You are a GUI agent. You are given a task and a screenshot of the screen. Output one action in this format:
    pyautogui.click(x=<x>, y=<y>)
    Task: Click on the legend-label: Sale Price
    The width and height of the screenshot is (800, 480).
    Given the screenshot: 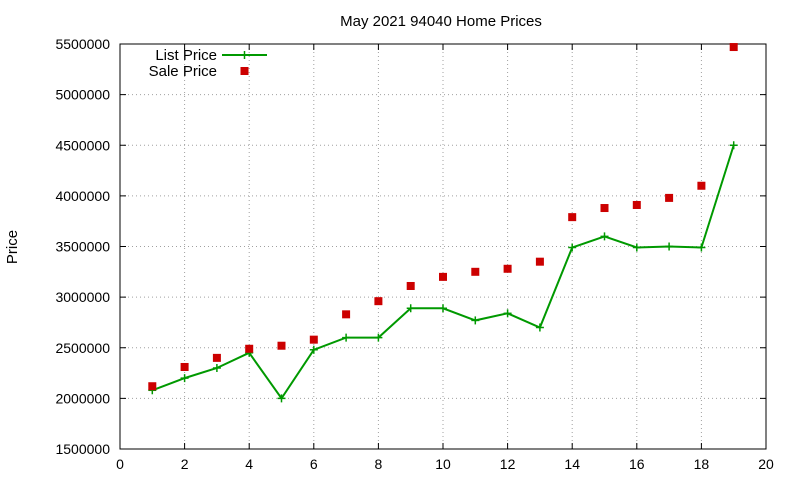 What is the action you would take?
    pyautogui.click(x=183, y=71)
    